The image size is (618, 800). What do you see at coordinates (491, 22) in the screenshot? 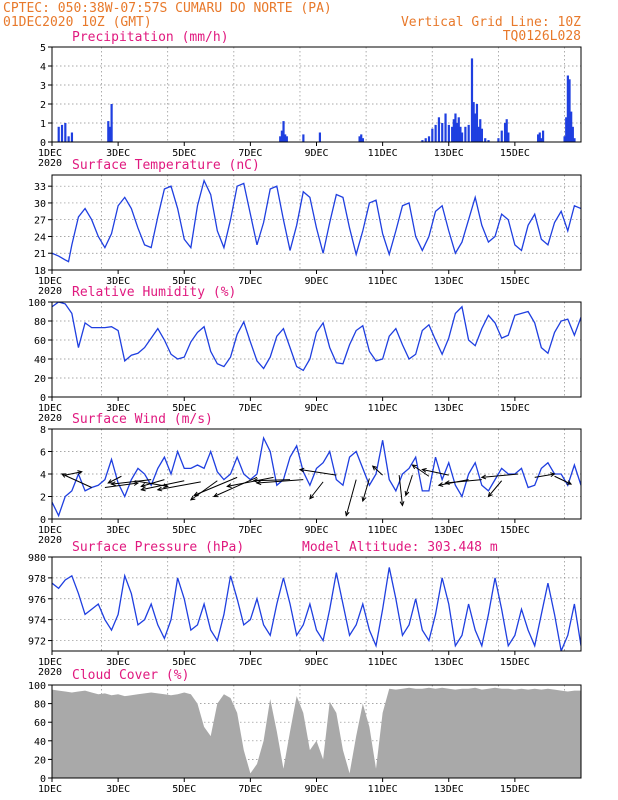
I see `grid-line-note: Vertical Grid Line: 10Z` at bounding box center [491, 22].